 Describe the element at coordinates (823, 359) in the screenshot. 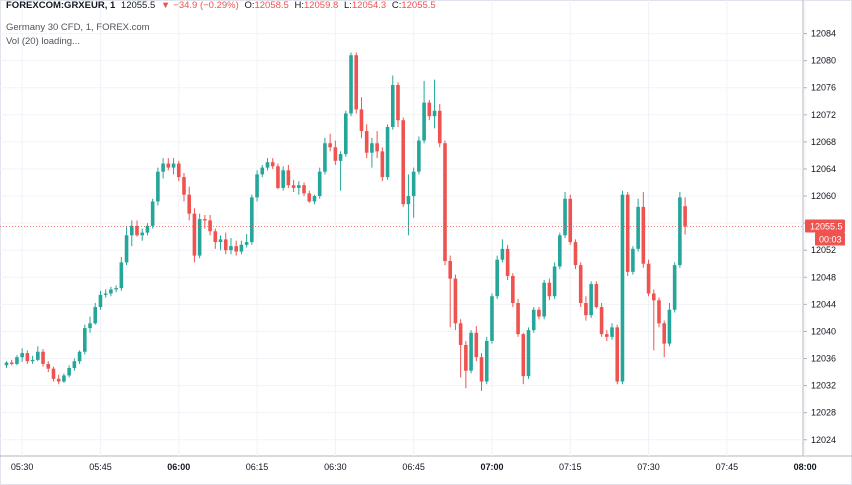

I see `y-tick-label: 12036` at that location.